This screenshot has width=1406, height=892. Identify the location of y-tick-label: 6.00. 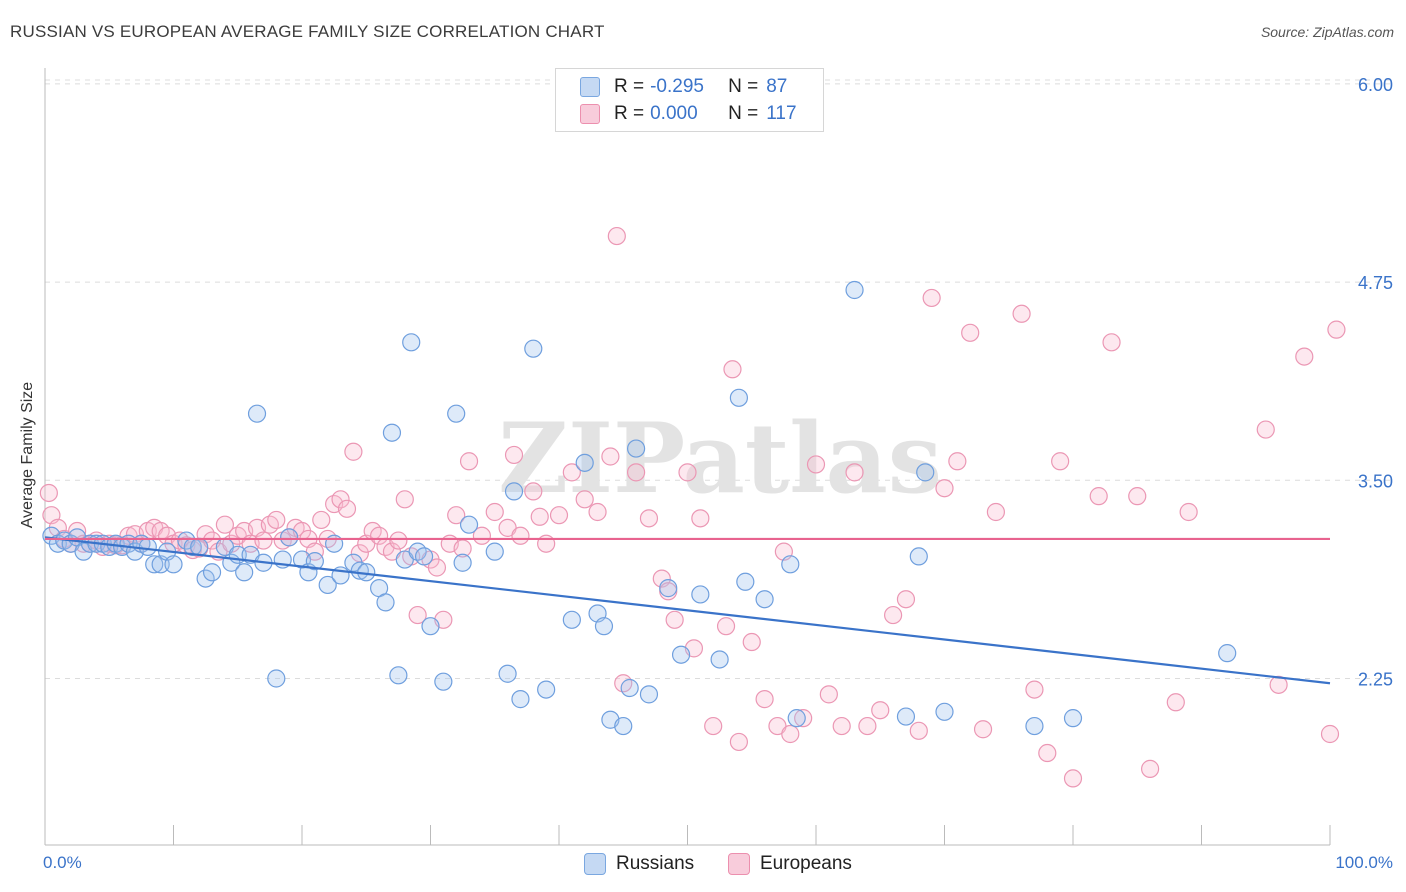
(1375, 85).